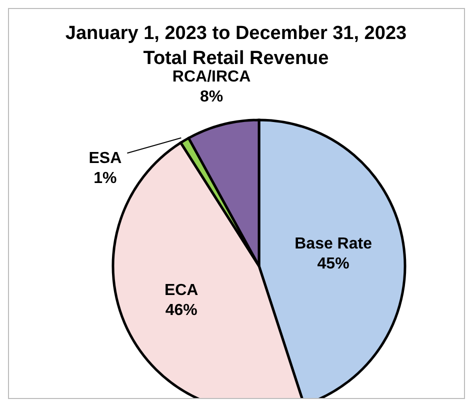 The height and width of the screenshot is (407, 473). What do you see at coordinates (105, 159) in the screenshot?
I see `slice-label: ESA` at bounding box center [105, 159].